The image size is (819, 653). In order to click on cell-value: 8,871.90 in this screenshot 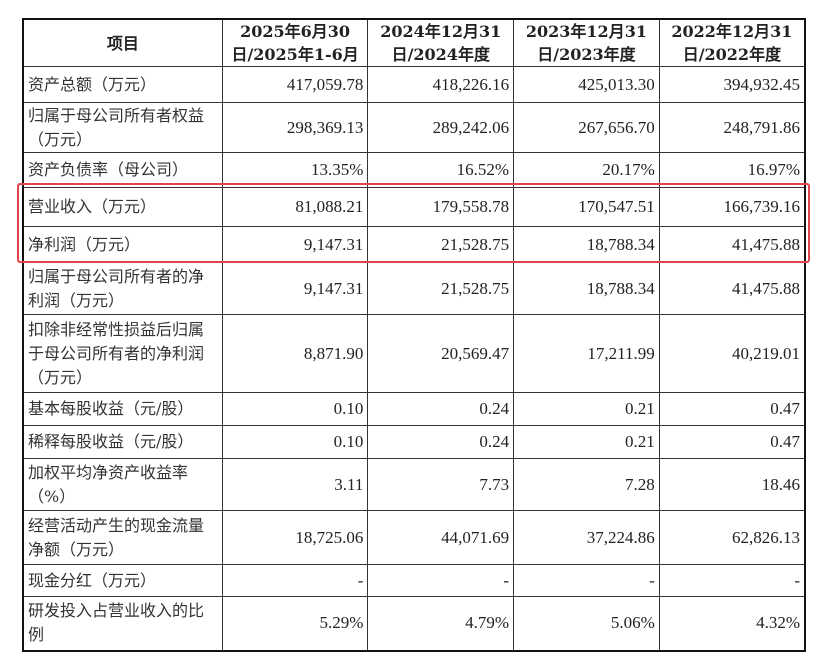, I will do `click(295, 353)`.